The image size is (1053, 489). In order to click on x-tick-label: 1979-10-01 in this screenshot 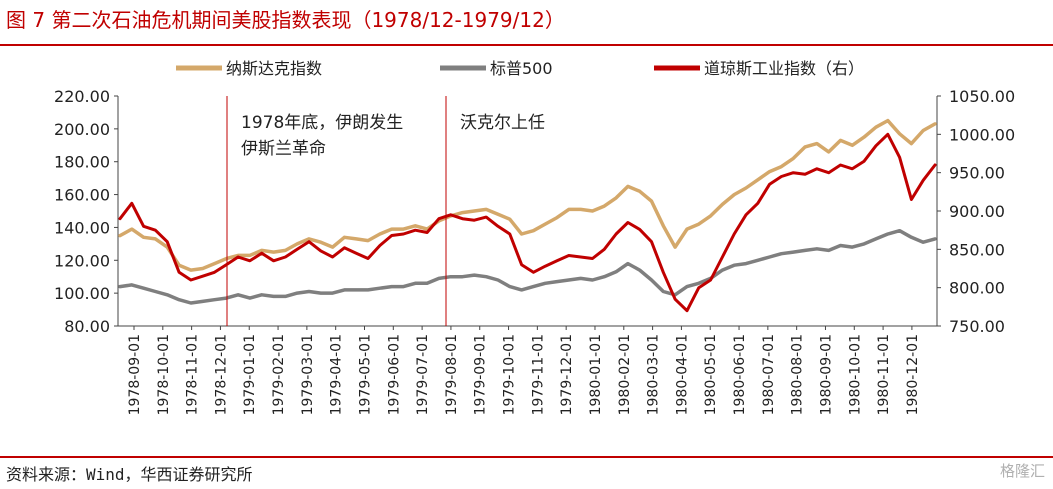, I will do `click(510, 374)`.